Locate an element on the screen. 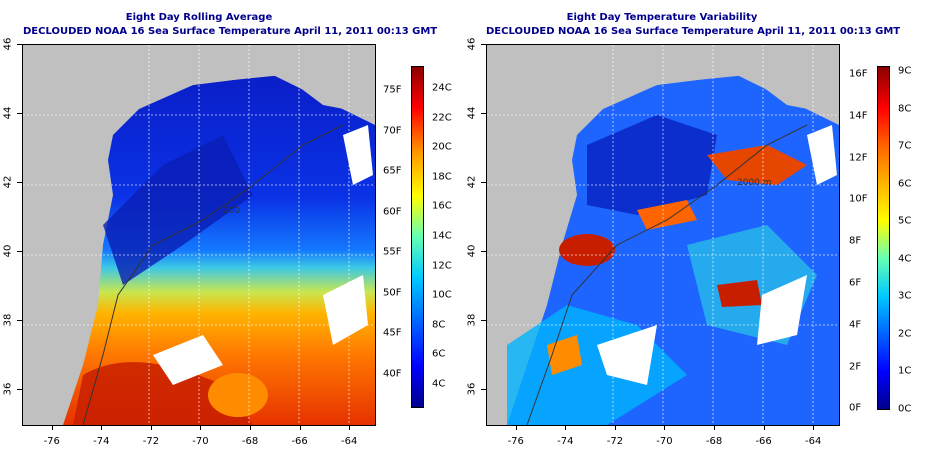 The width and height of the screenshot is (950, 475). left-x-tick-label: -66 is located at coordinates (299, 441).